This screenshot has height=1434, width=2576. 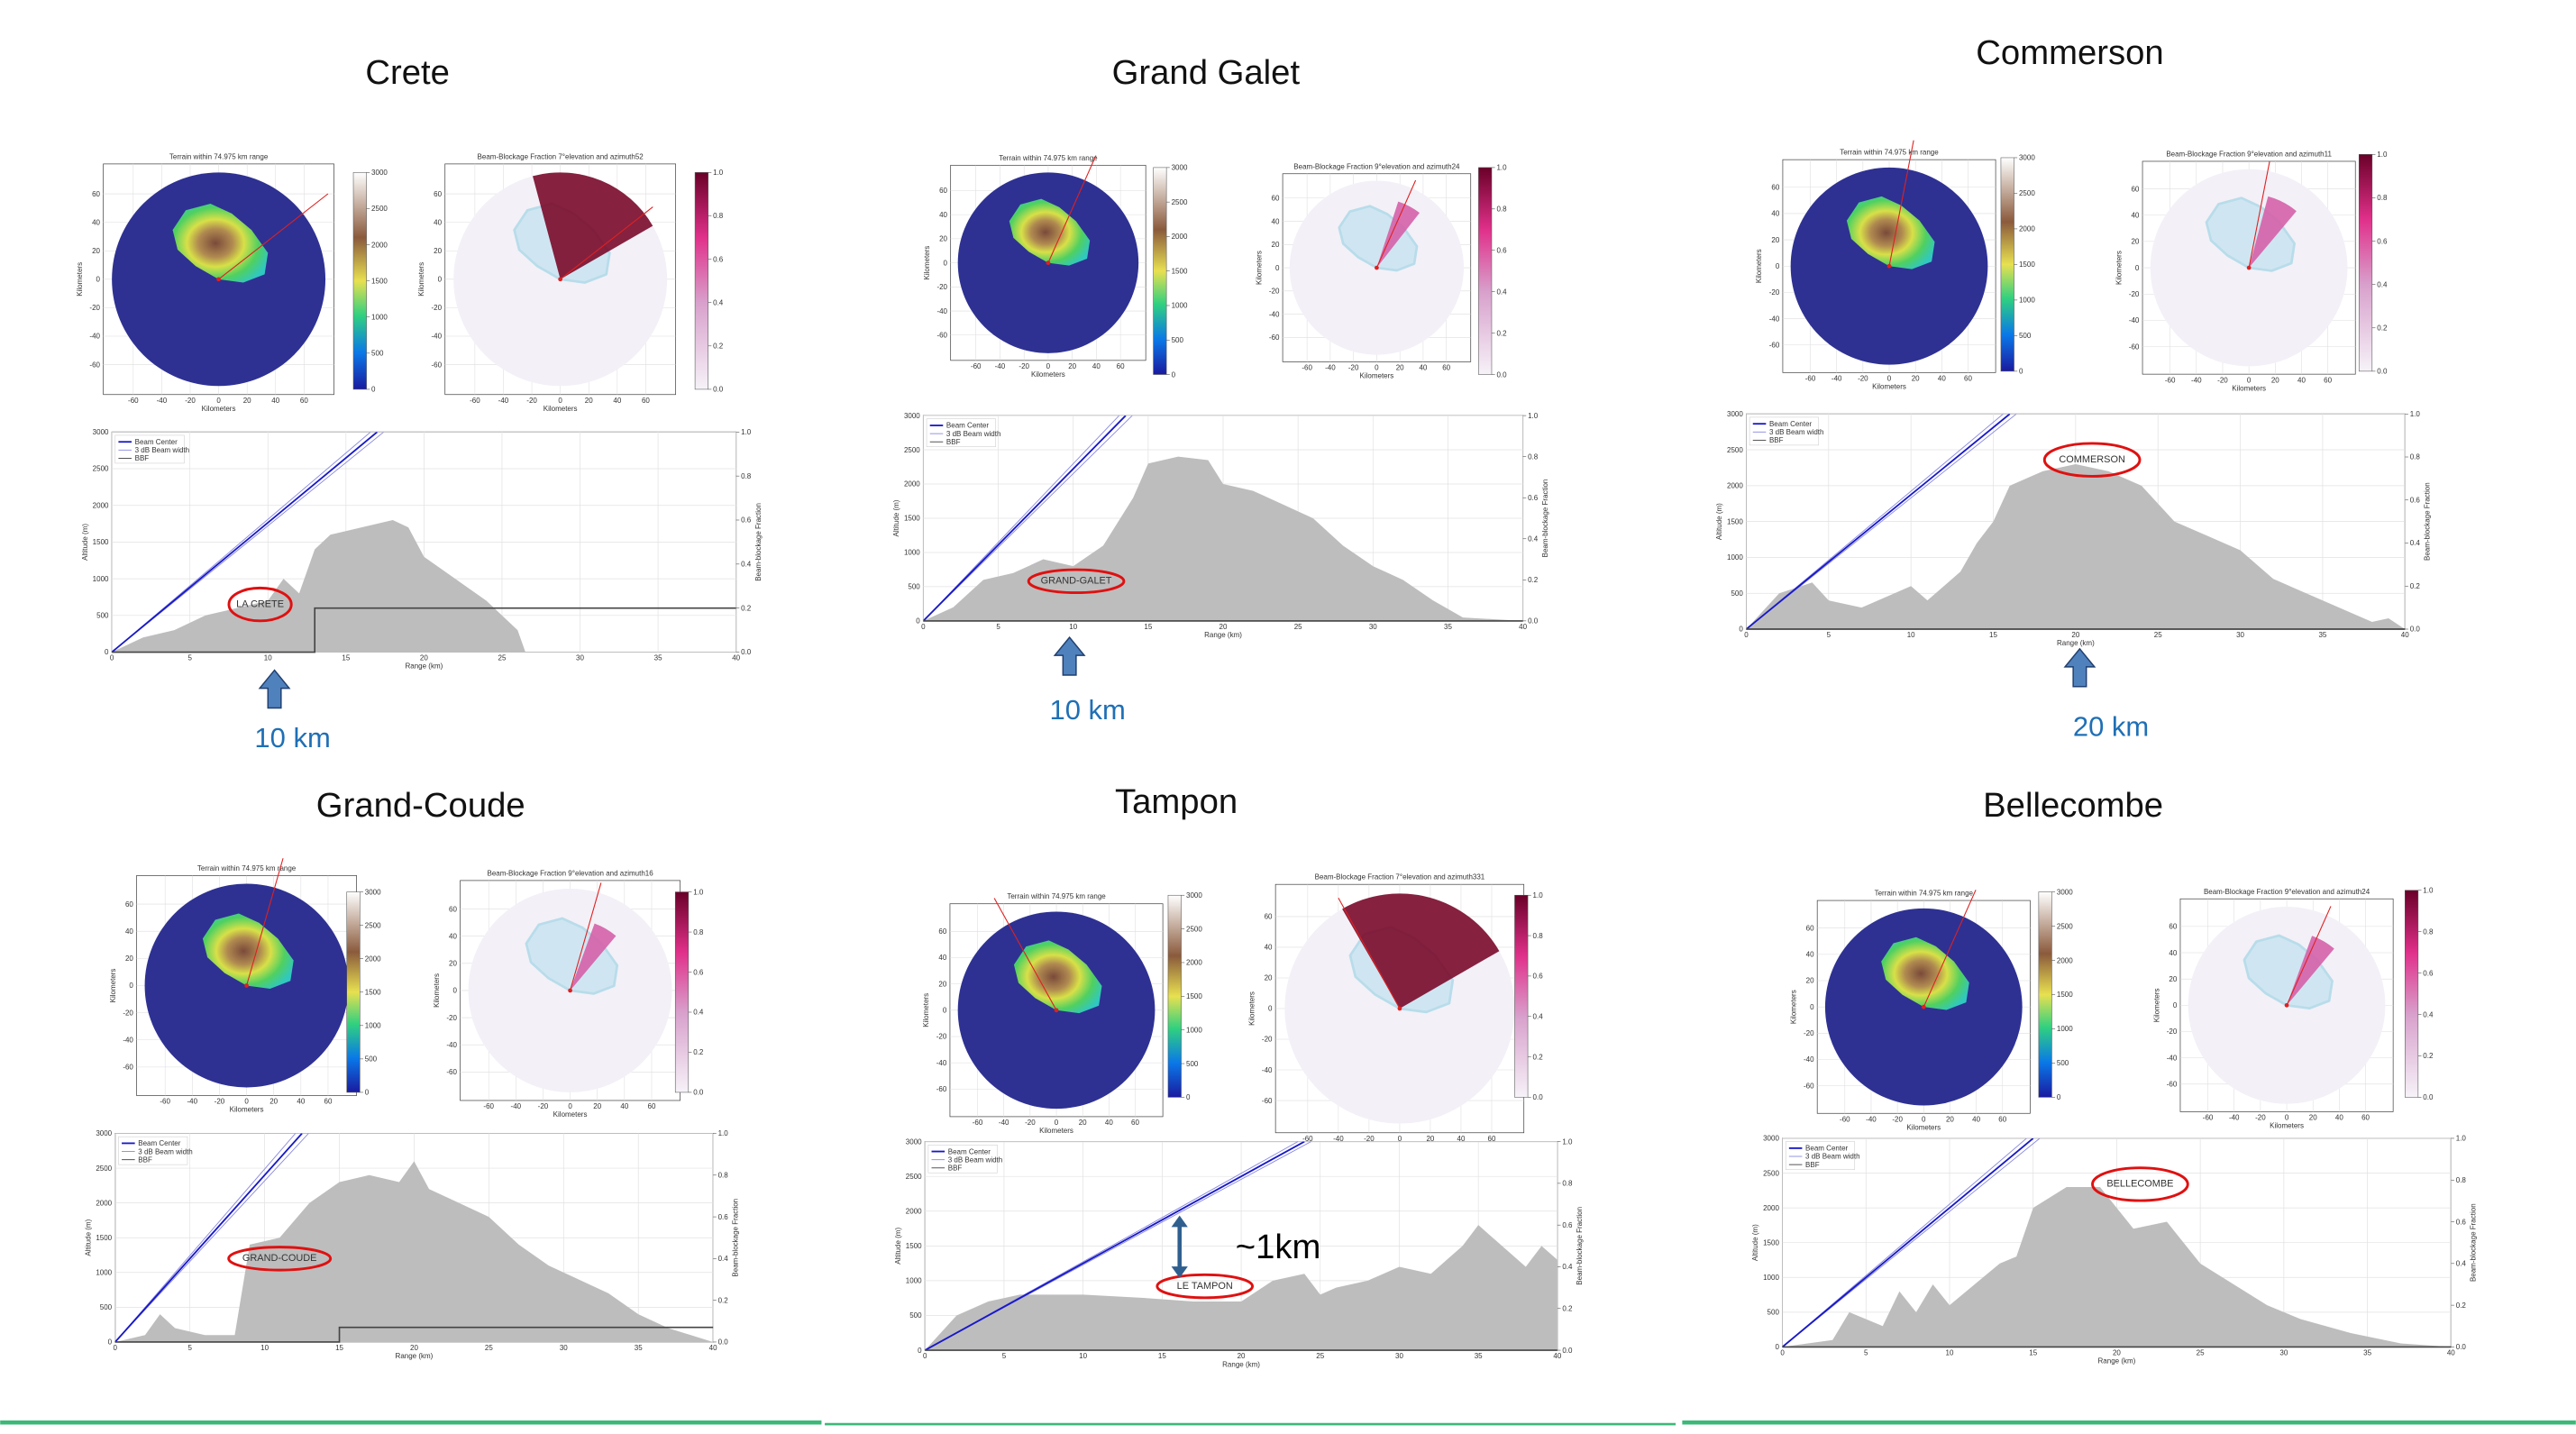 What do you see at coordinates (2027, 264) in the screenshot?
I see `colorbar-tick-label: 1500` at bounding box center [2027, 264].